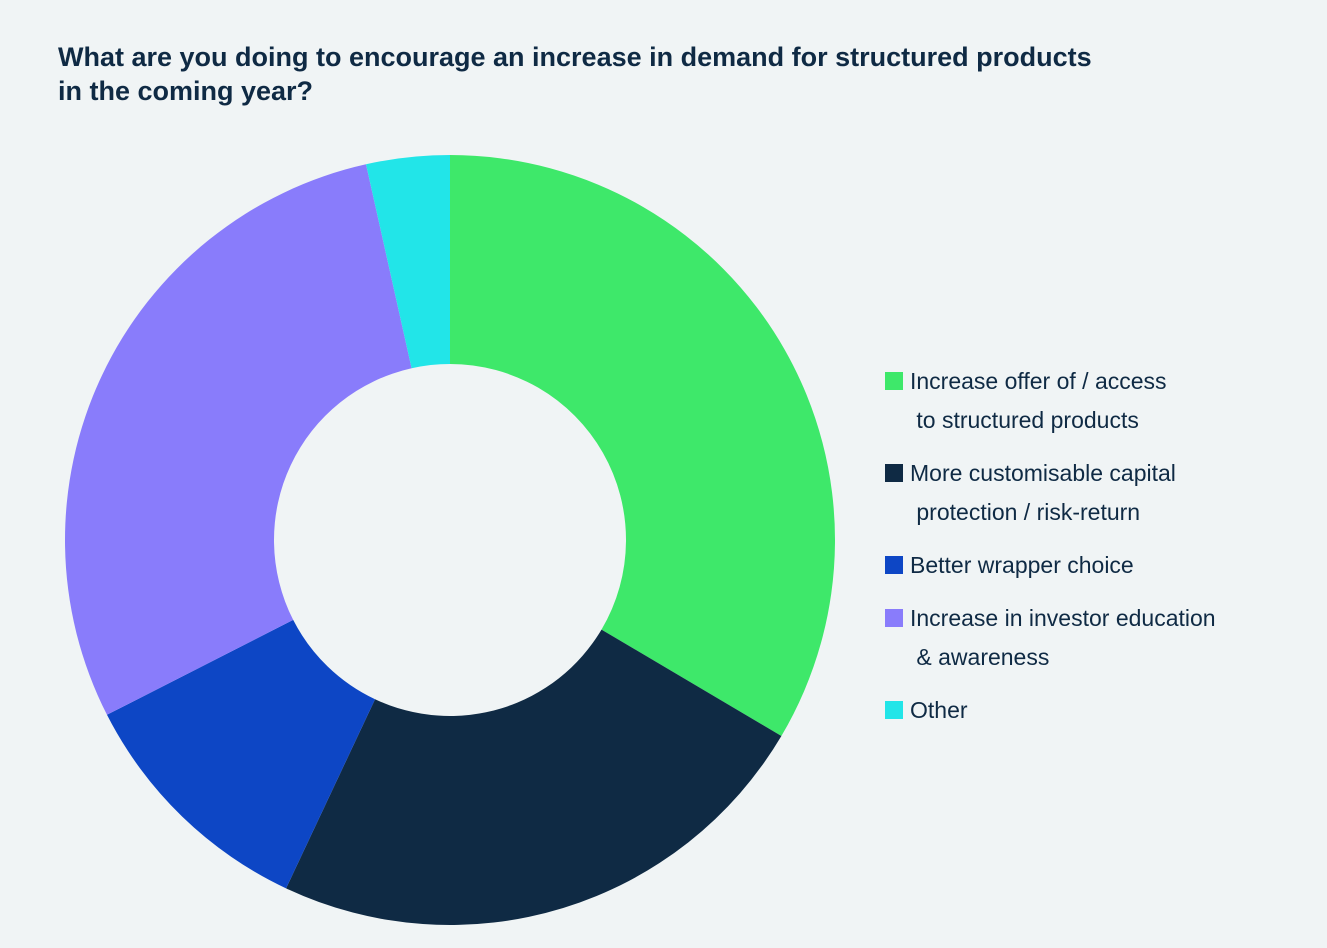 The image size is (1327, 948). What do you see at coordinates (1022, 565) in the screenshot?
I see `legend-label: Better wrapper choice` at bounding box center [1022, 565].